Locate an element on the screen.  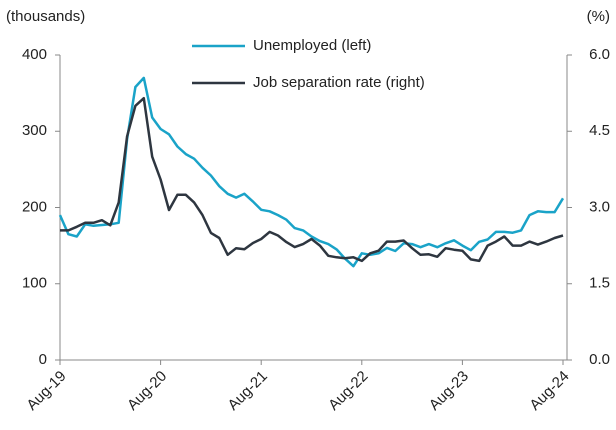
y-tick-label: 100 is located at coordinates (34, 283).